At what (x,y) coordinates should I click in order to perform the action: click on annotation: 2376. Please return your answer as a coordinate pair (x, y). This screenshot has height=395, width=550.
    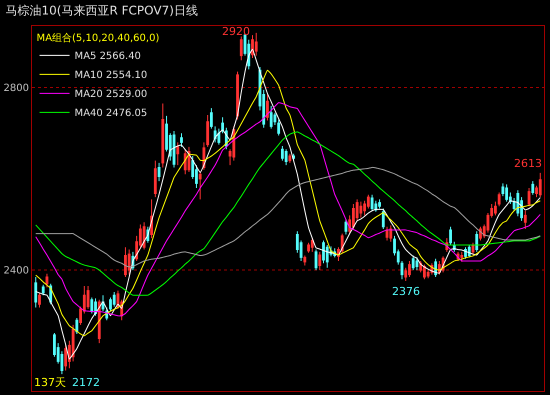
    Looking at the image, I should click on (406, 291).